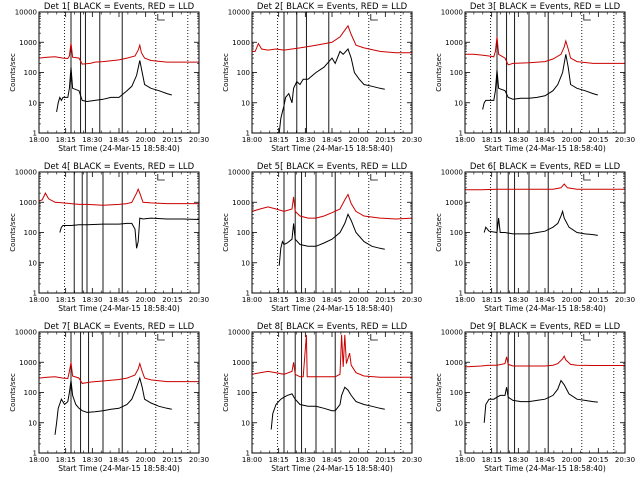 The image size is (640, 480). I want to click on panel-title: Det 1[ BLACK = Events, RED = LLD, so click(119, 7).